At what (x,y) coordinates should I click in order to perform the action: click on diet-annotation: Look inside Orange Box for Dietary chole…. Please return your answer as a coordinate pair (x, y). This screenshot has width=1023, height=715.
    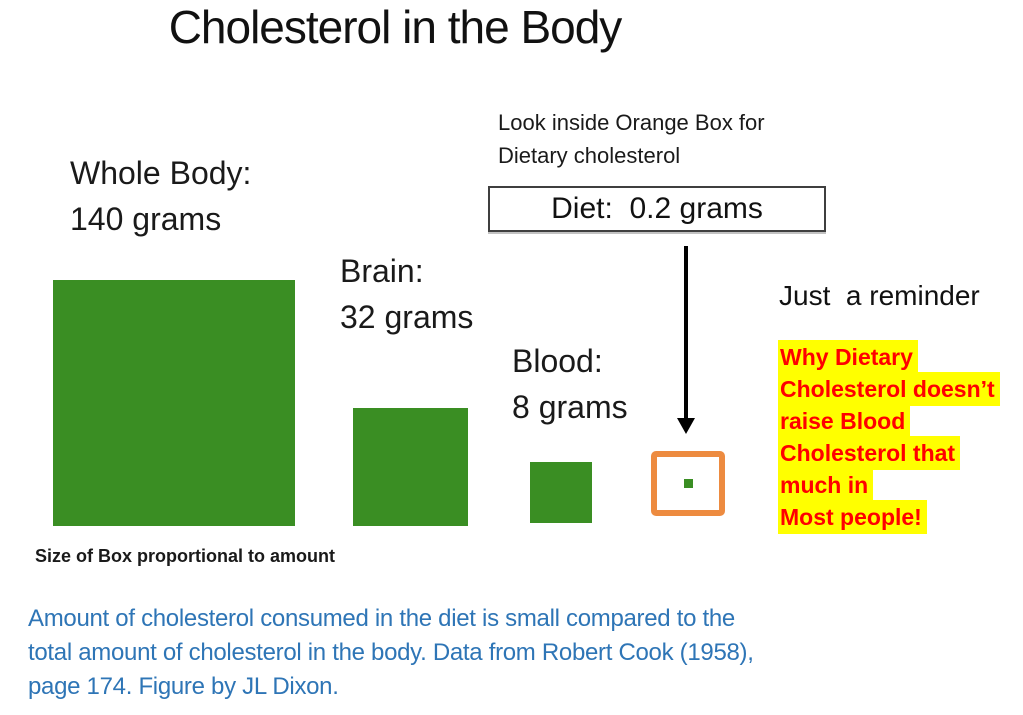
    Looking at the image, I should click on (631, 139).